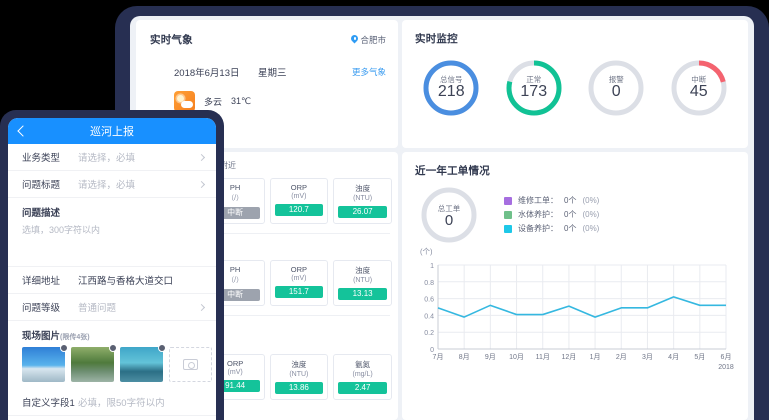  What do you see at coordinates (235, 198) in the screenshot?
I see `metric-unit: （/）` at bounding box center [235, 198].